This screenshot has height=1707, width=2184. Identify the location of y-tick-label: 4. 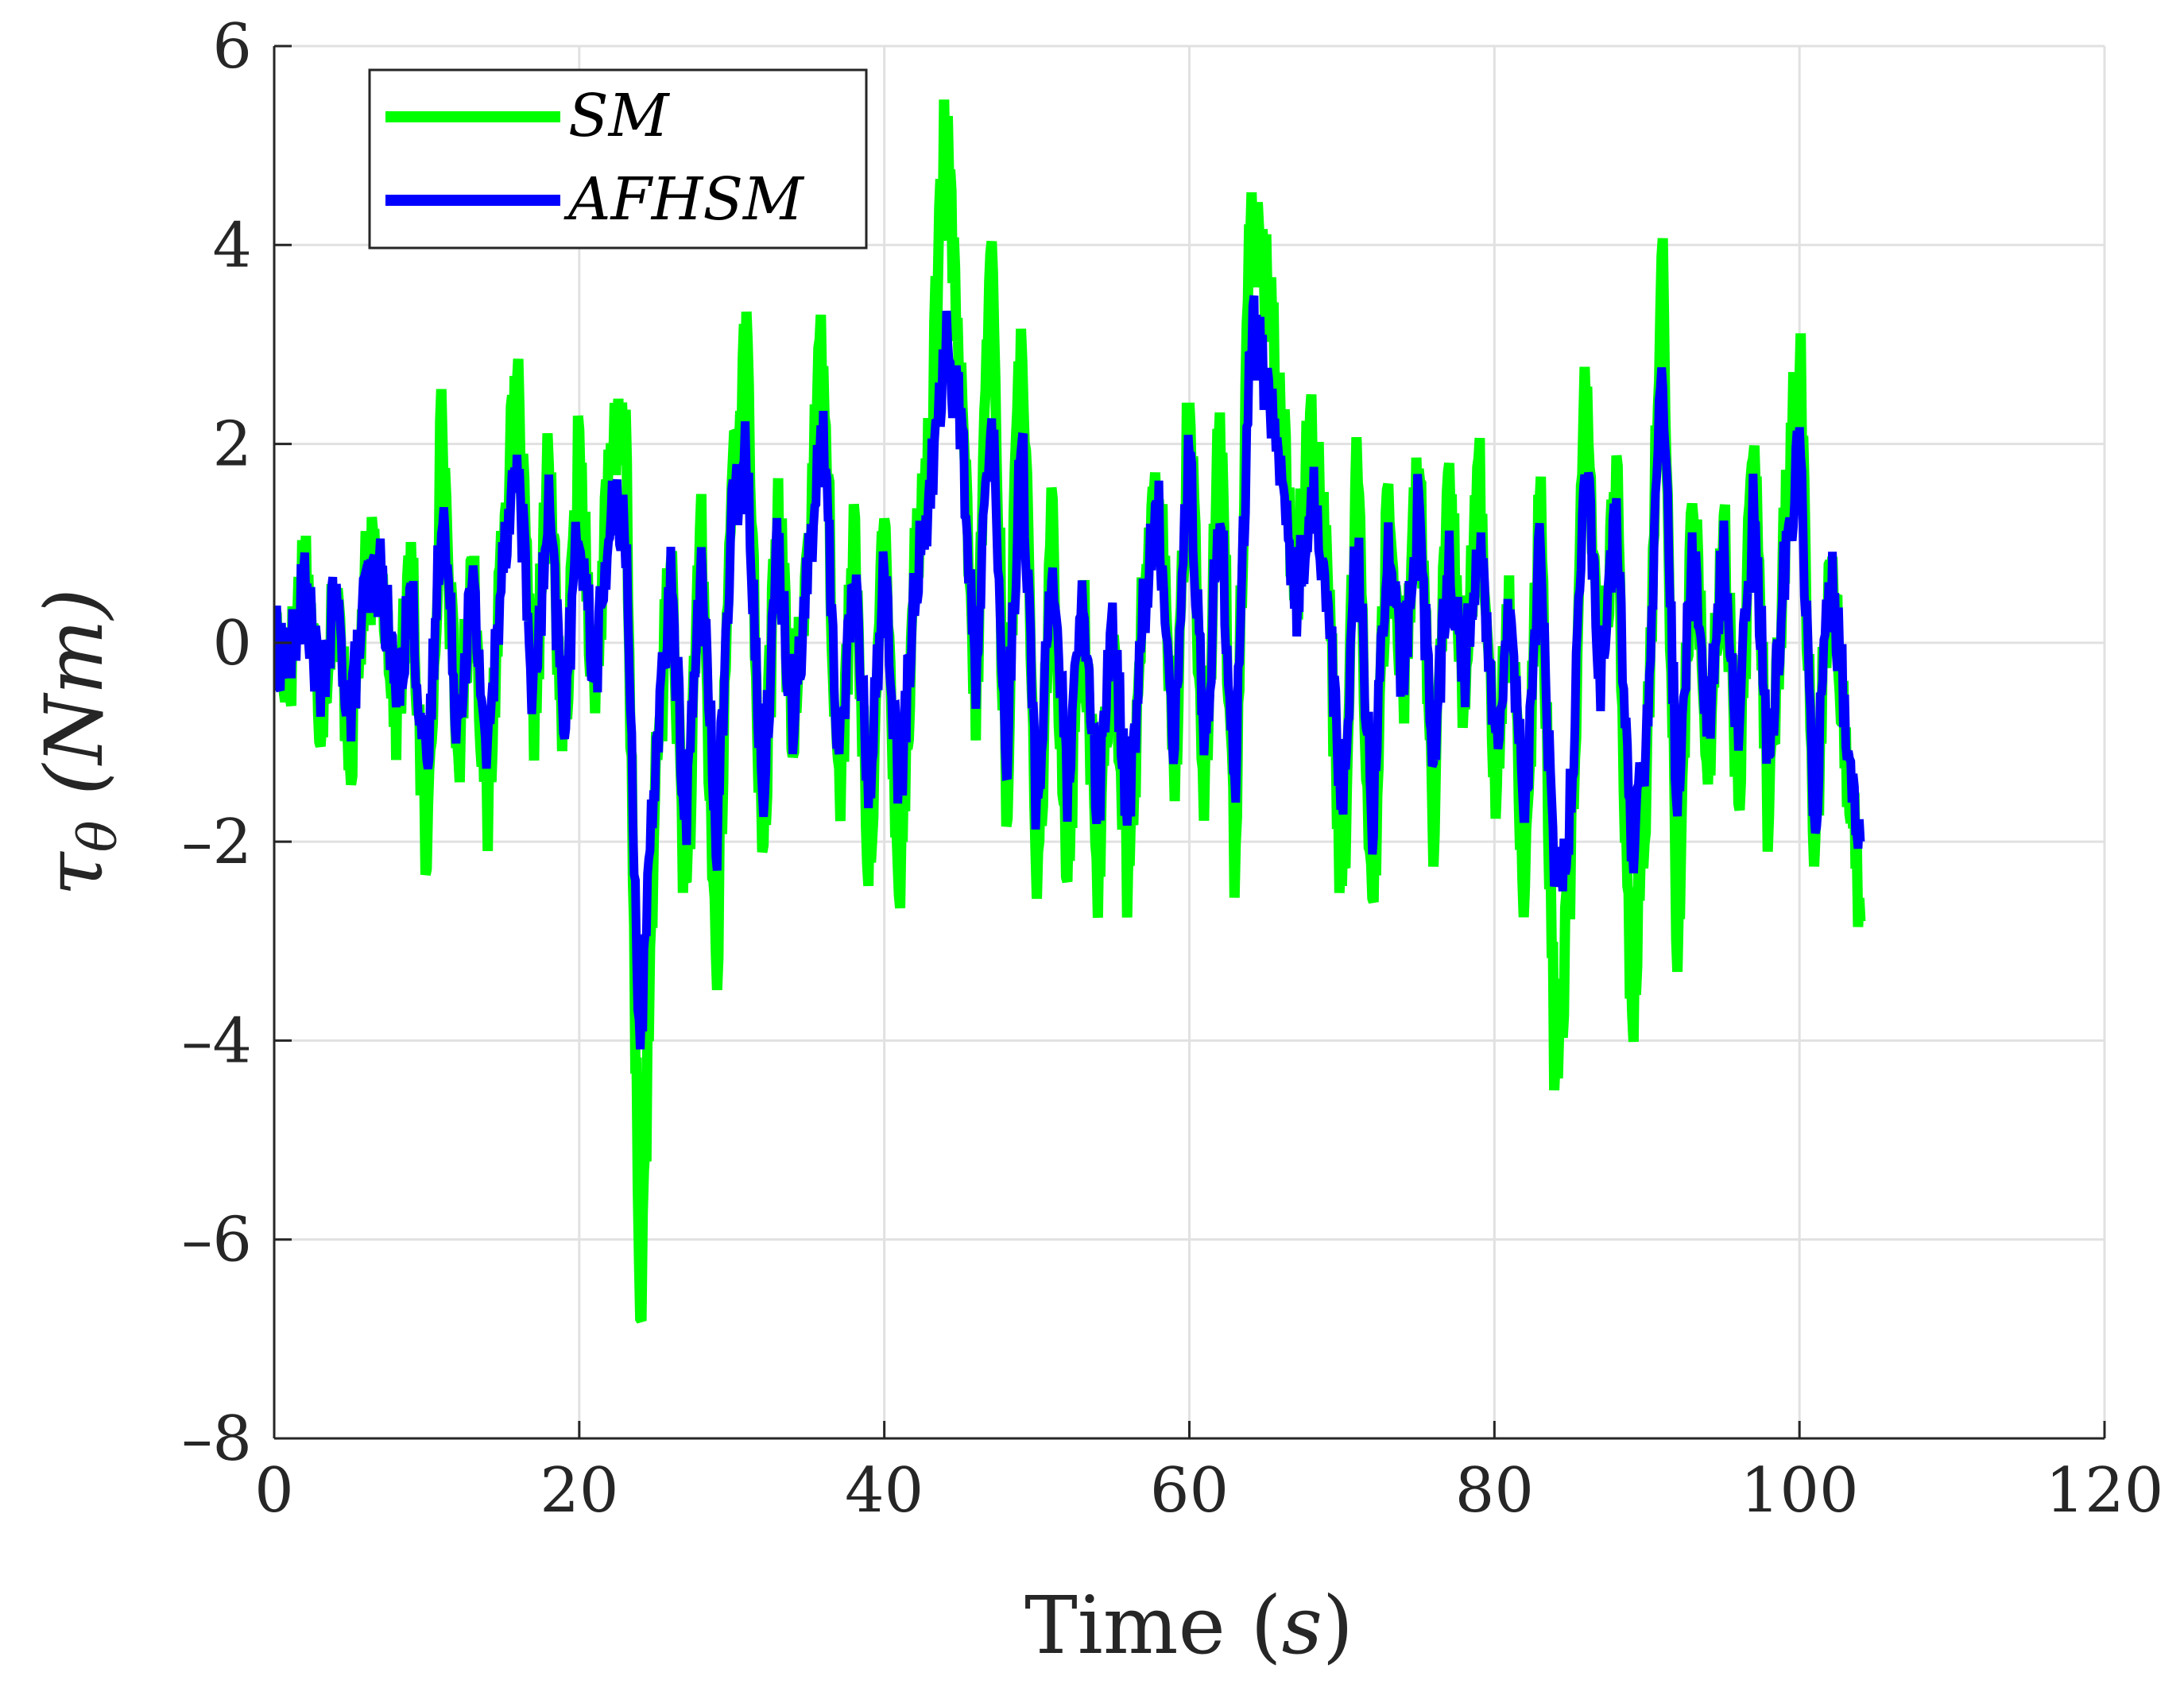
(232, 245).